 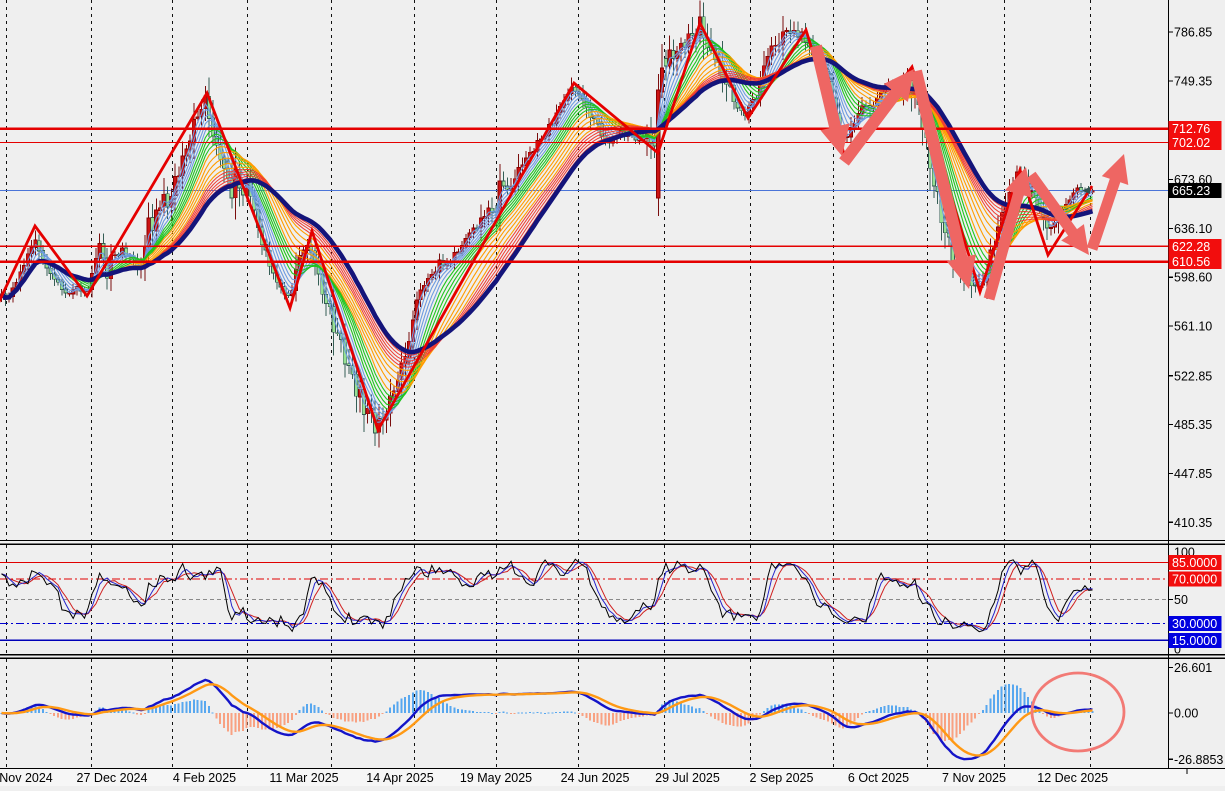 I want to click on svg-text: 0, so click(x=1177, y=650).